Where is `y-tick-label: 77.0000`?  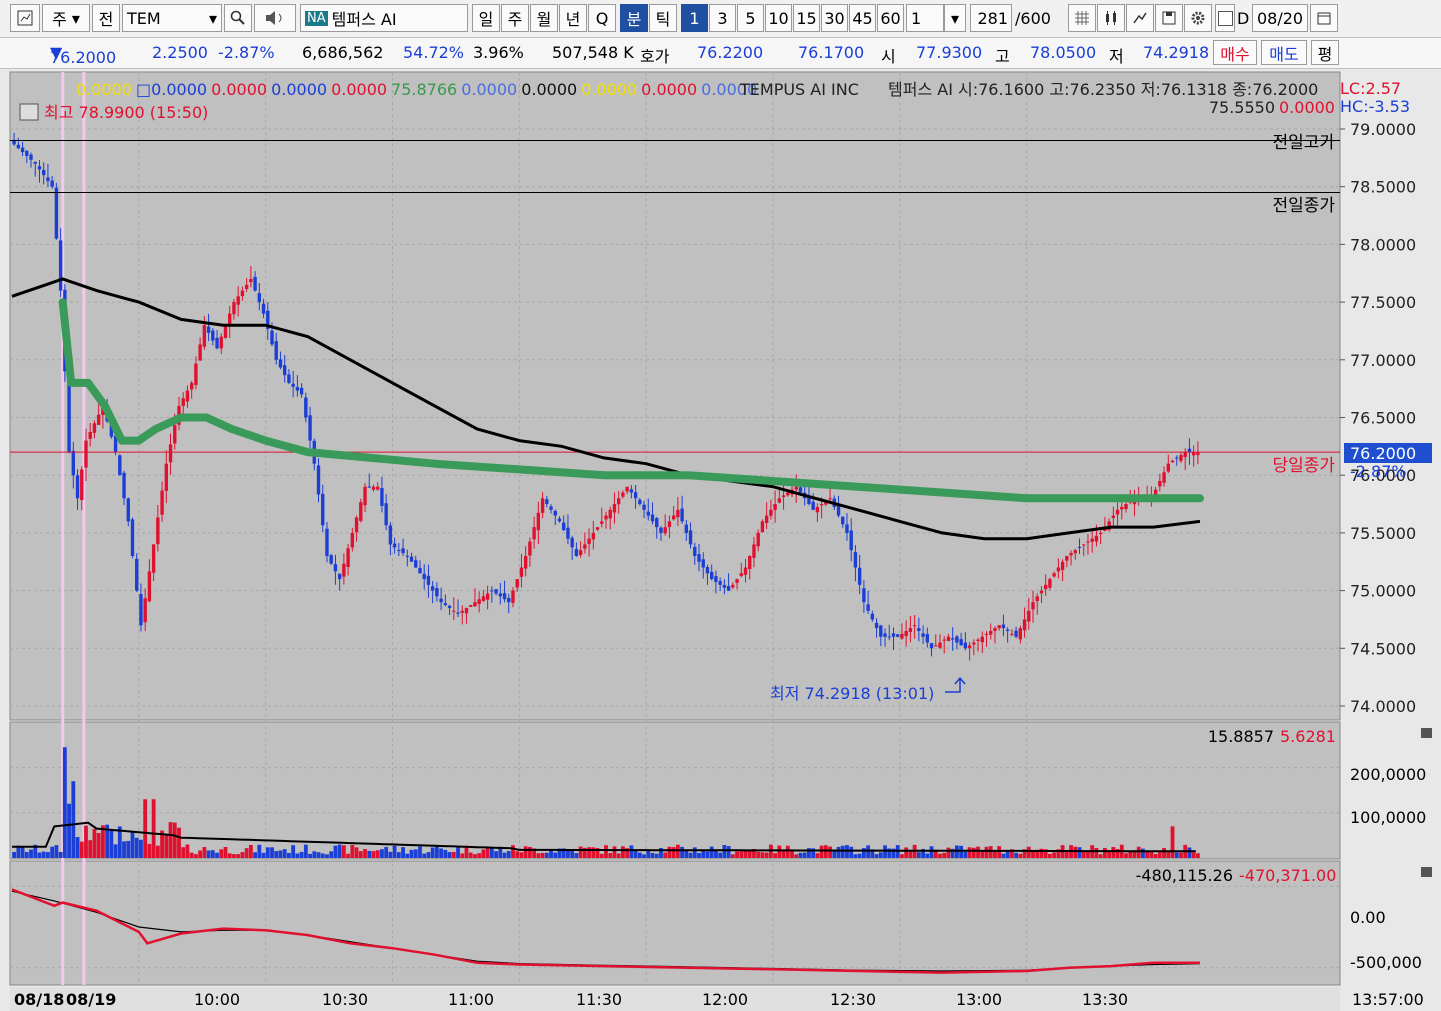 y-tick-label: 77.0000 is located at coordinates (1383, 360).